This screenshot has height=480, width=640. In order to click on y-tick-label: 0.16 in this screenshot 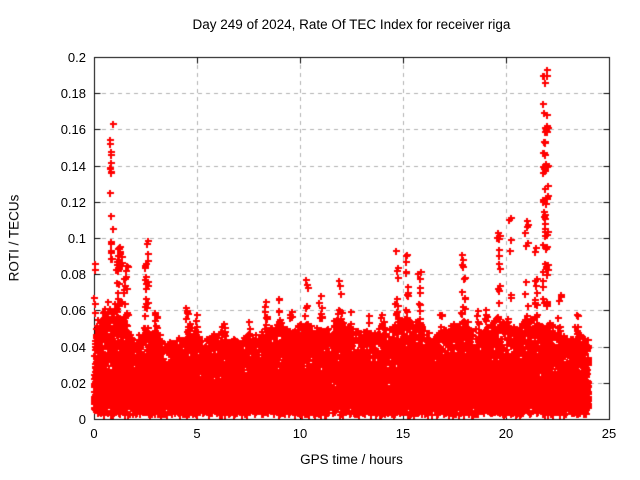, I will do `click(73, 130)`.